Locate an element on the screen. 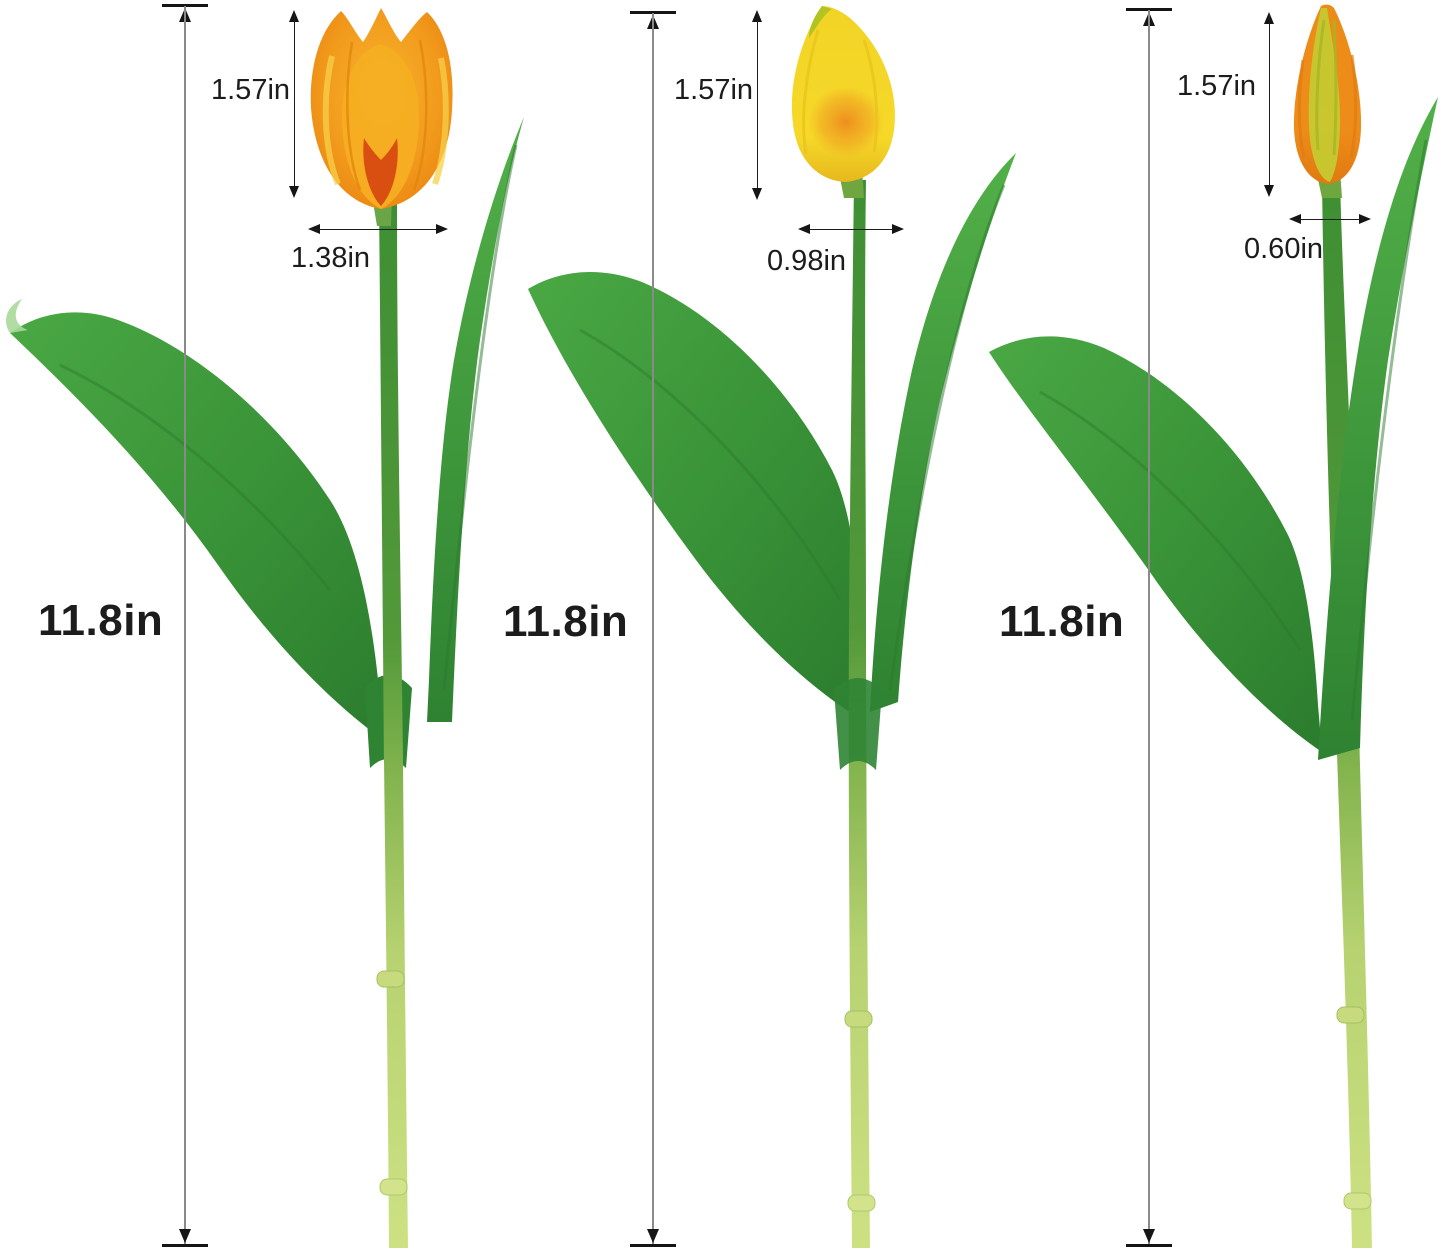  flower-width-label: 0.60in is located at coordinates (1284, 249).